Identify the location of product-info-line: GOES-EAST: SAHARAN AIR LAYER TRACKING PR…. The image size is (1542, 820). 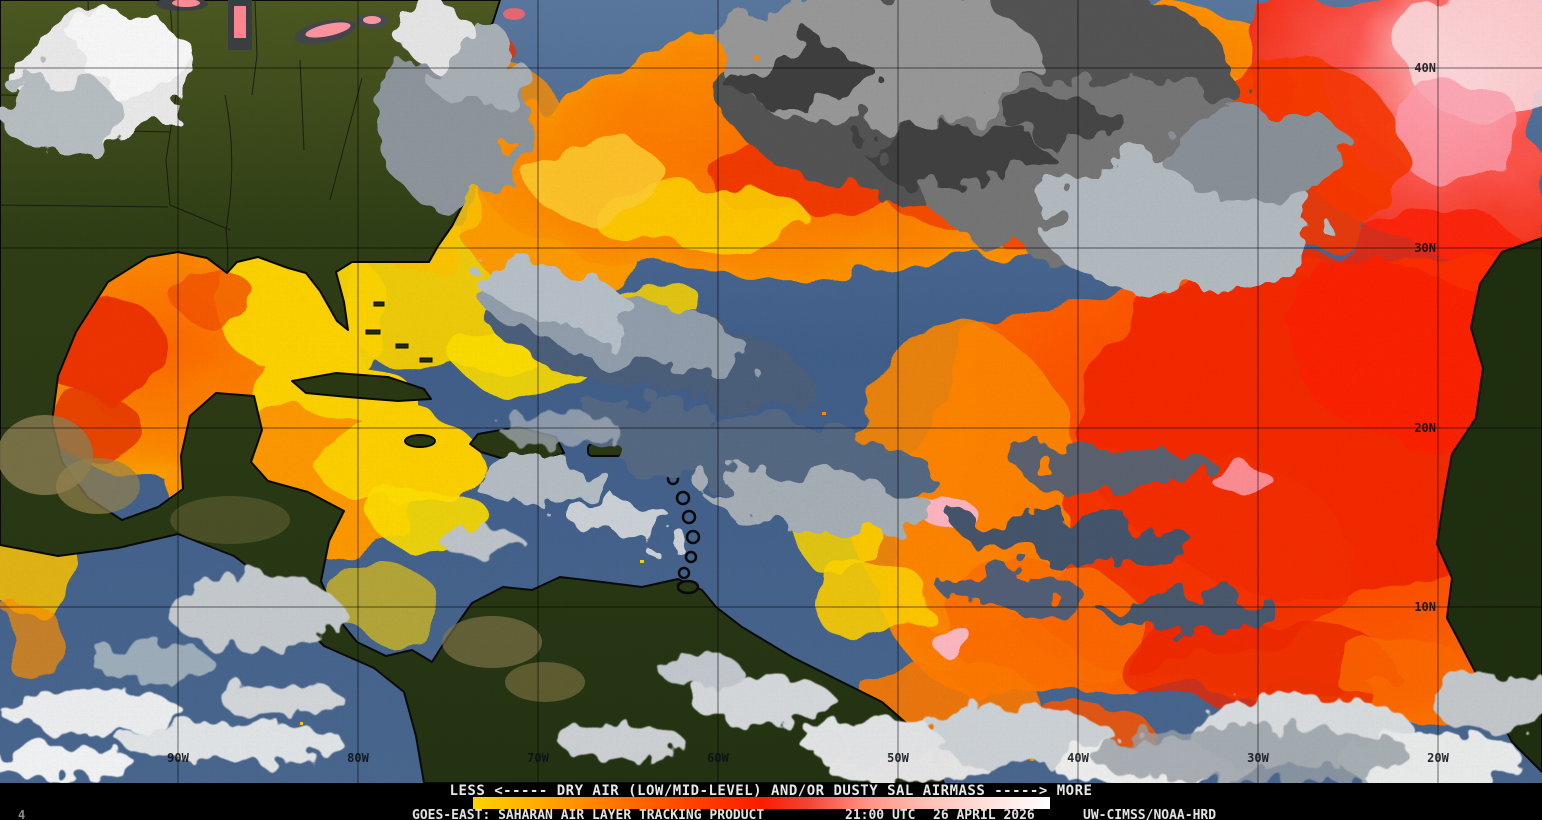
(771, 814).